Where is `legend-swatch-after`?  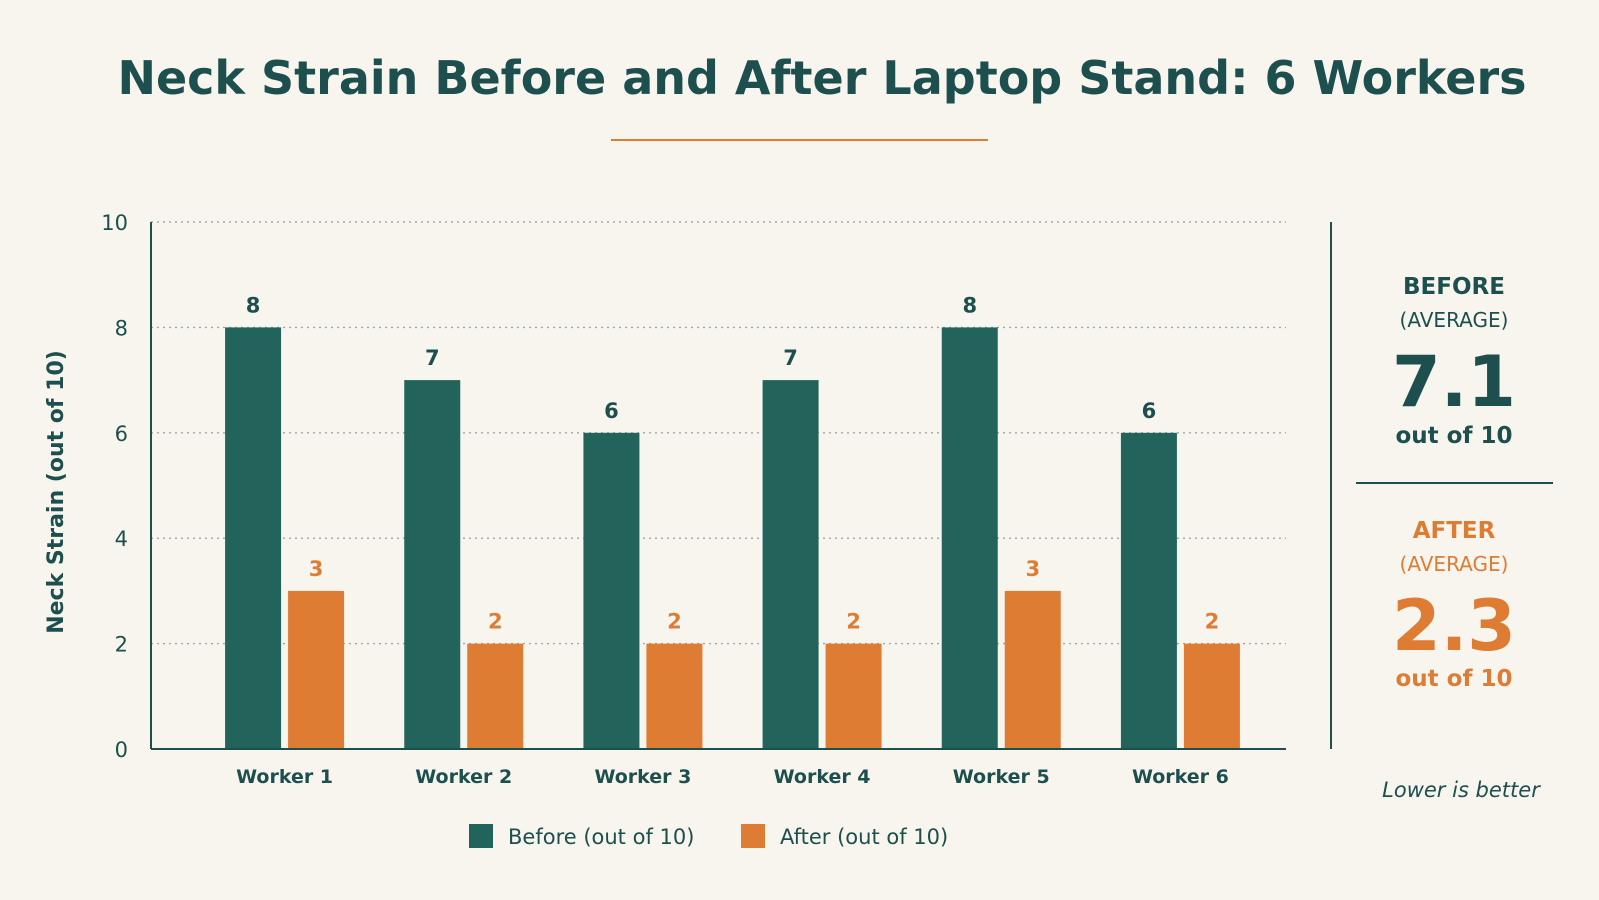
legend-swatch-after is located at coordinates (753, 836).